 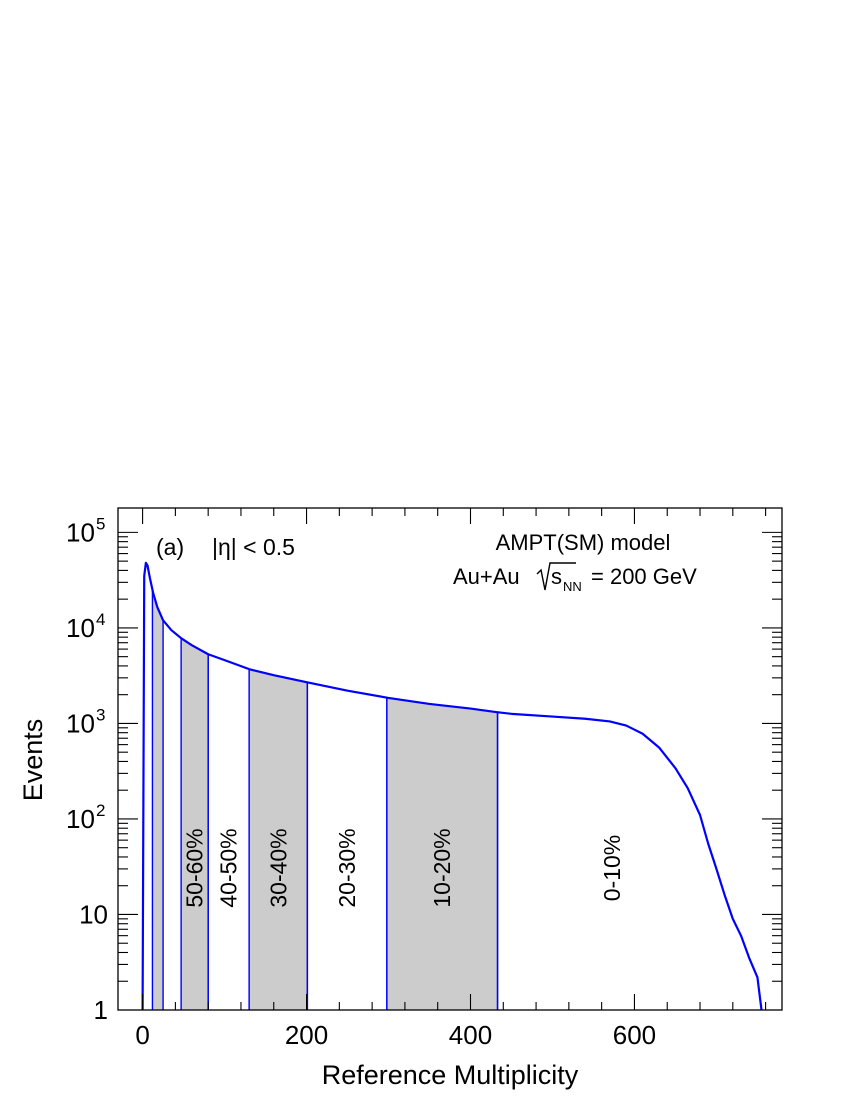 What do you see at coordinates (442, 867) in the screenshot?
I see `bin-label-5: 10-20%` at bounding box center [442, 867].